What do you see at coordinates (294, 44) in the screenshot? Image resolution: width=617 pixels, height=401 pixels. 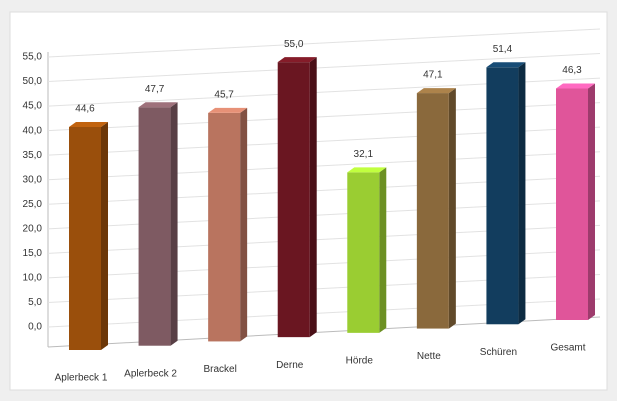 I see `value-label: 55,0` at bounding box center [294, 44].